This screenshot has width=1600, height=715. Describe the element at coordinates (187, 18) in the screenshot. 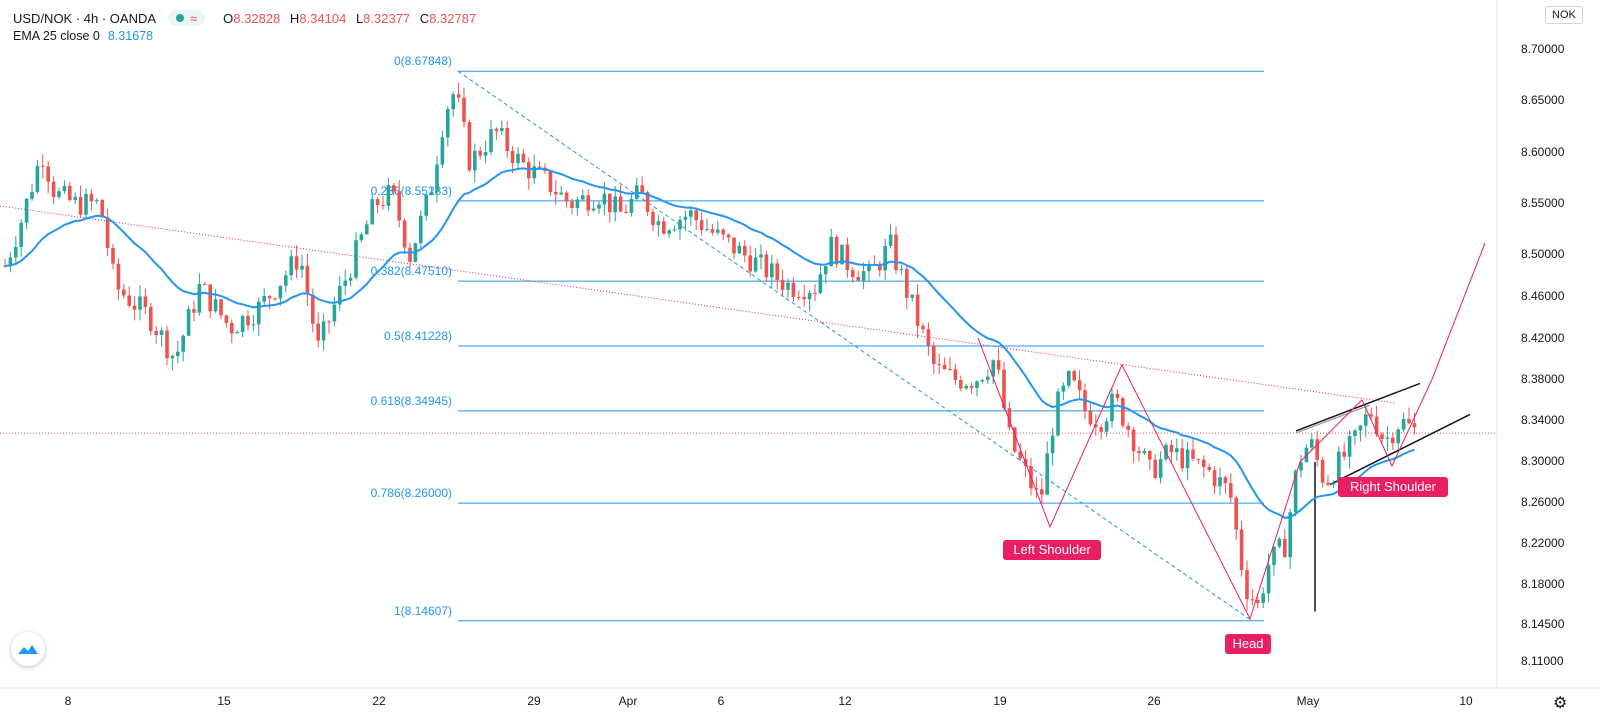

I see `market-status-pill: ≈` at that location.